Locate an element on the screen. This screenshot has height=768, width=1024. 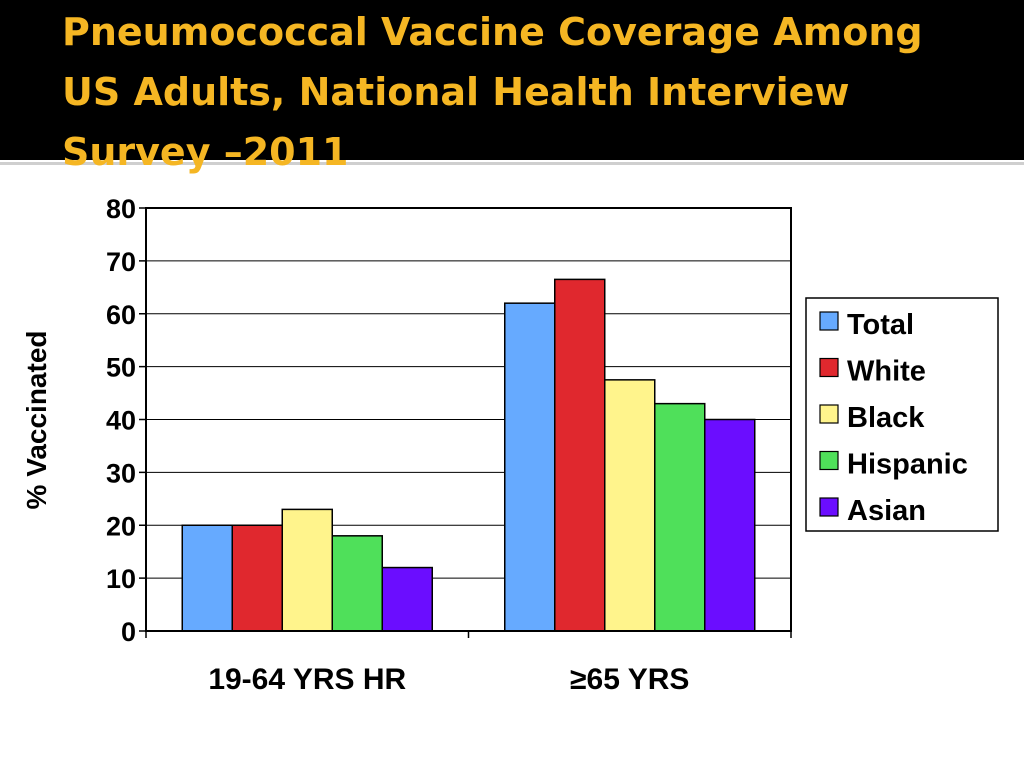
bar-white-19-64-yrs-hr is located at coordinates (257, 578).